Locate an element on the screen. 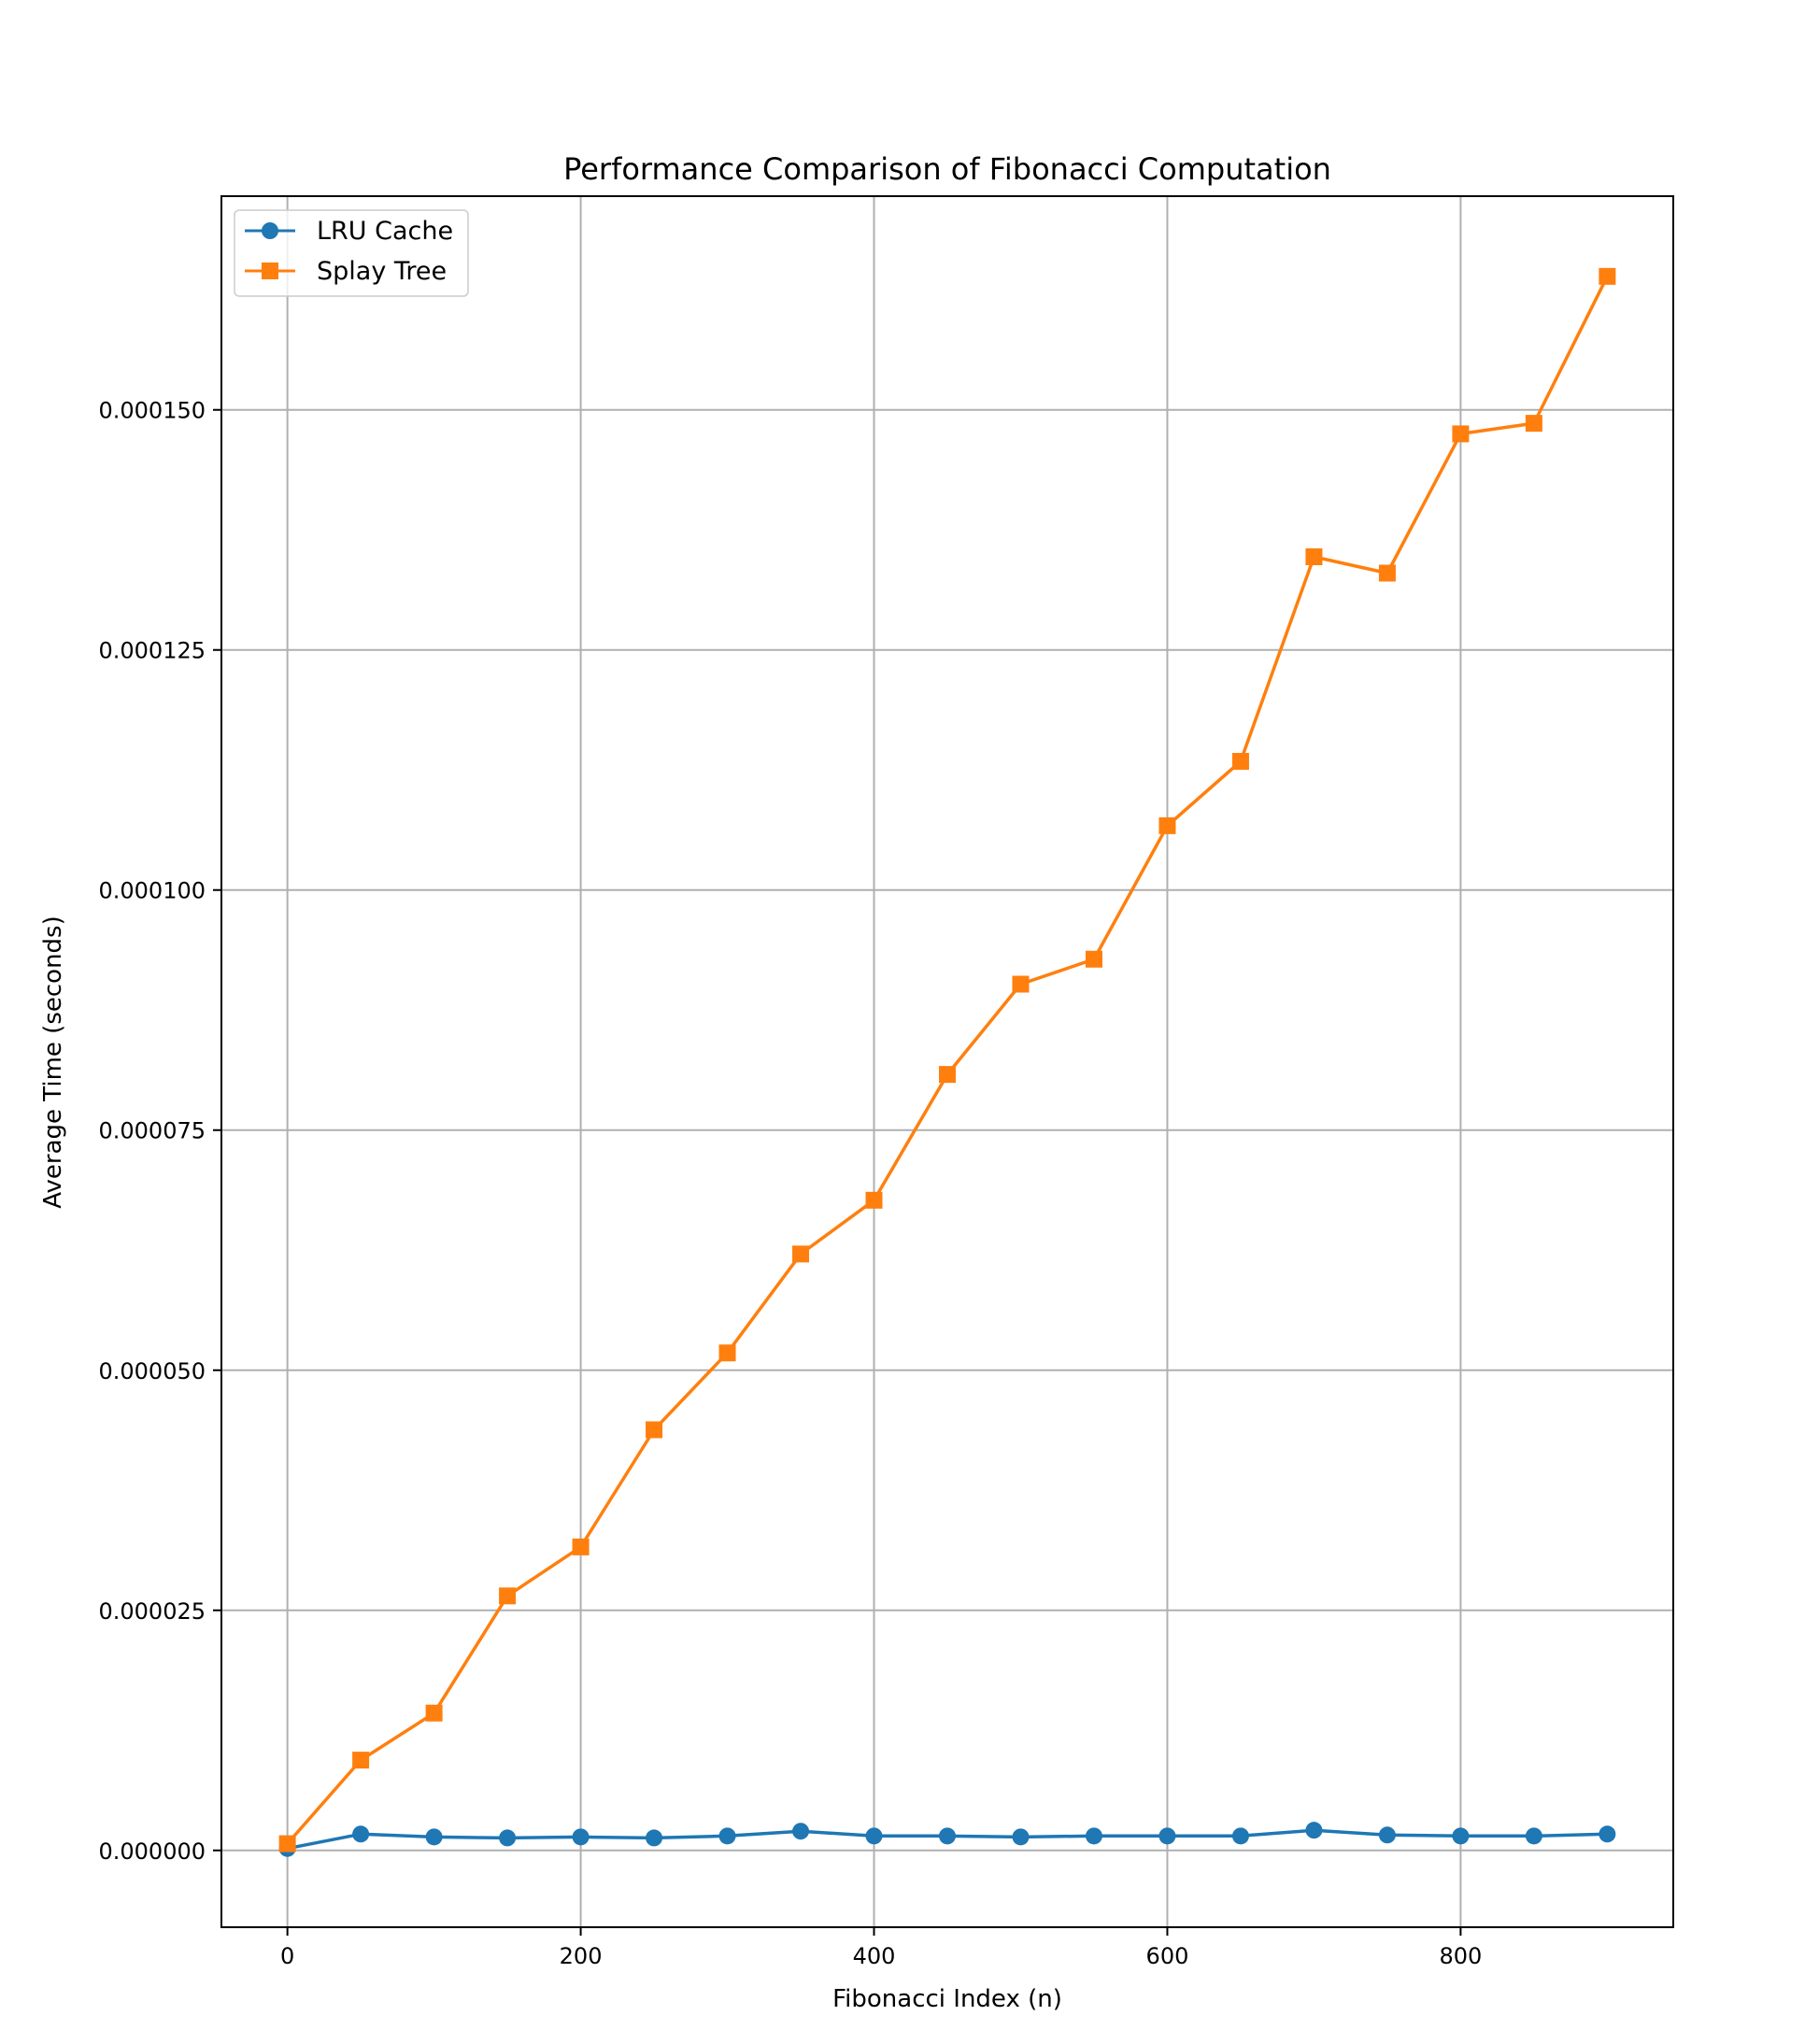  y-tick-label: 0.000150 is located at coordinates (152, 411).